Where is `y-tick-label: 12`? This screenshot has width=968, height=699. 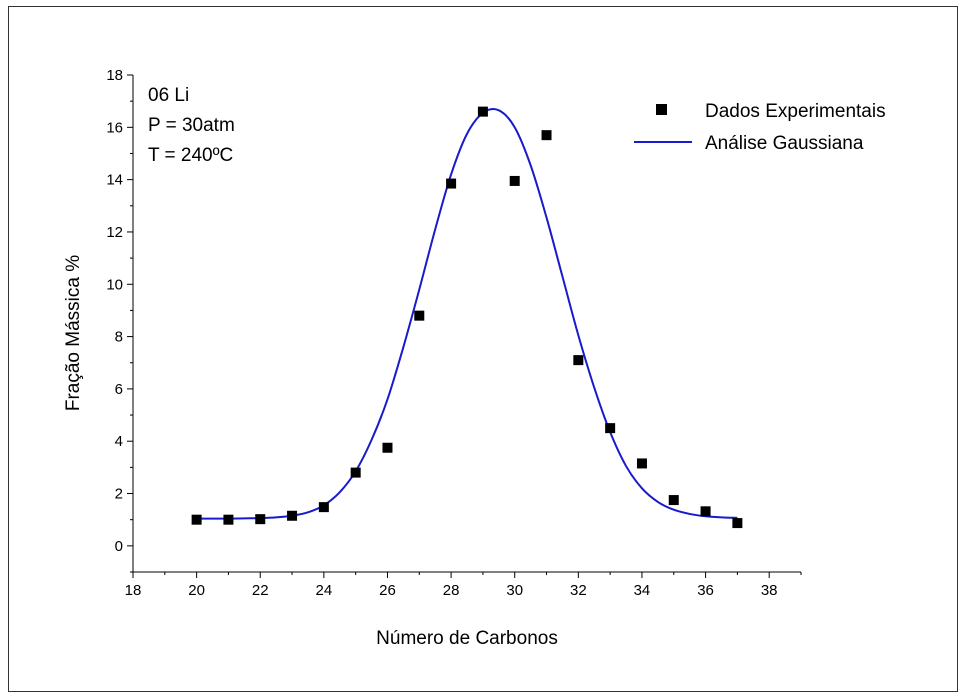
y-tick-label: 12 is located at coordinates (114, 232).